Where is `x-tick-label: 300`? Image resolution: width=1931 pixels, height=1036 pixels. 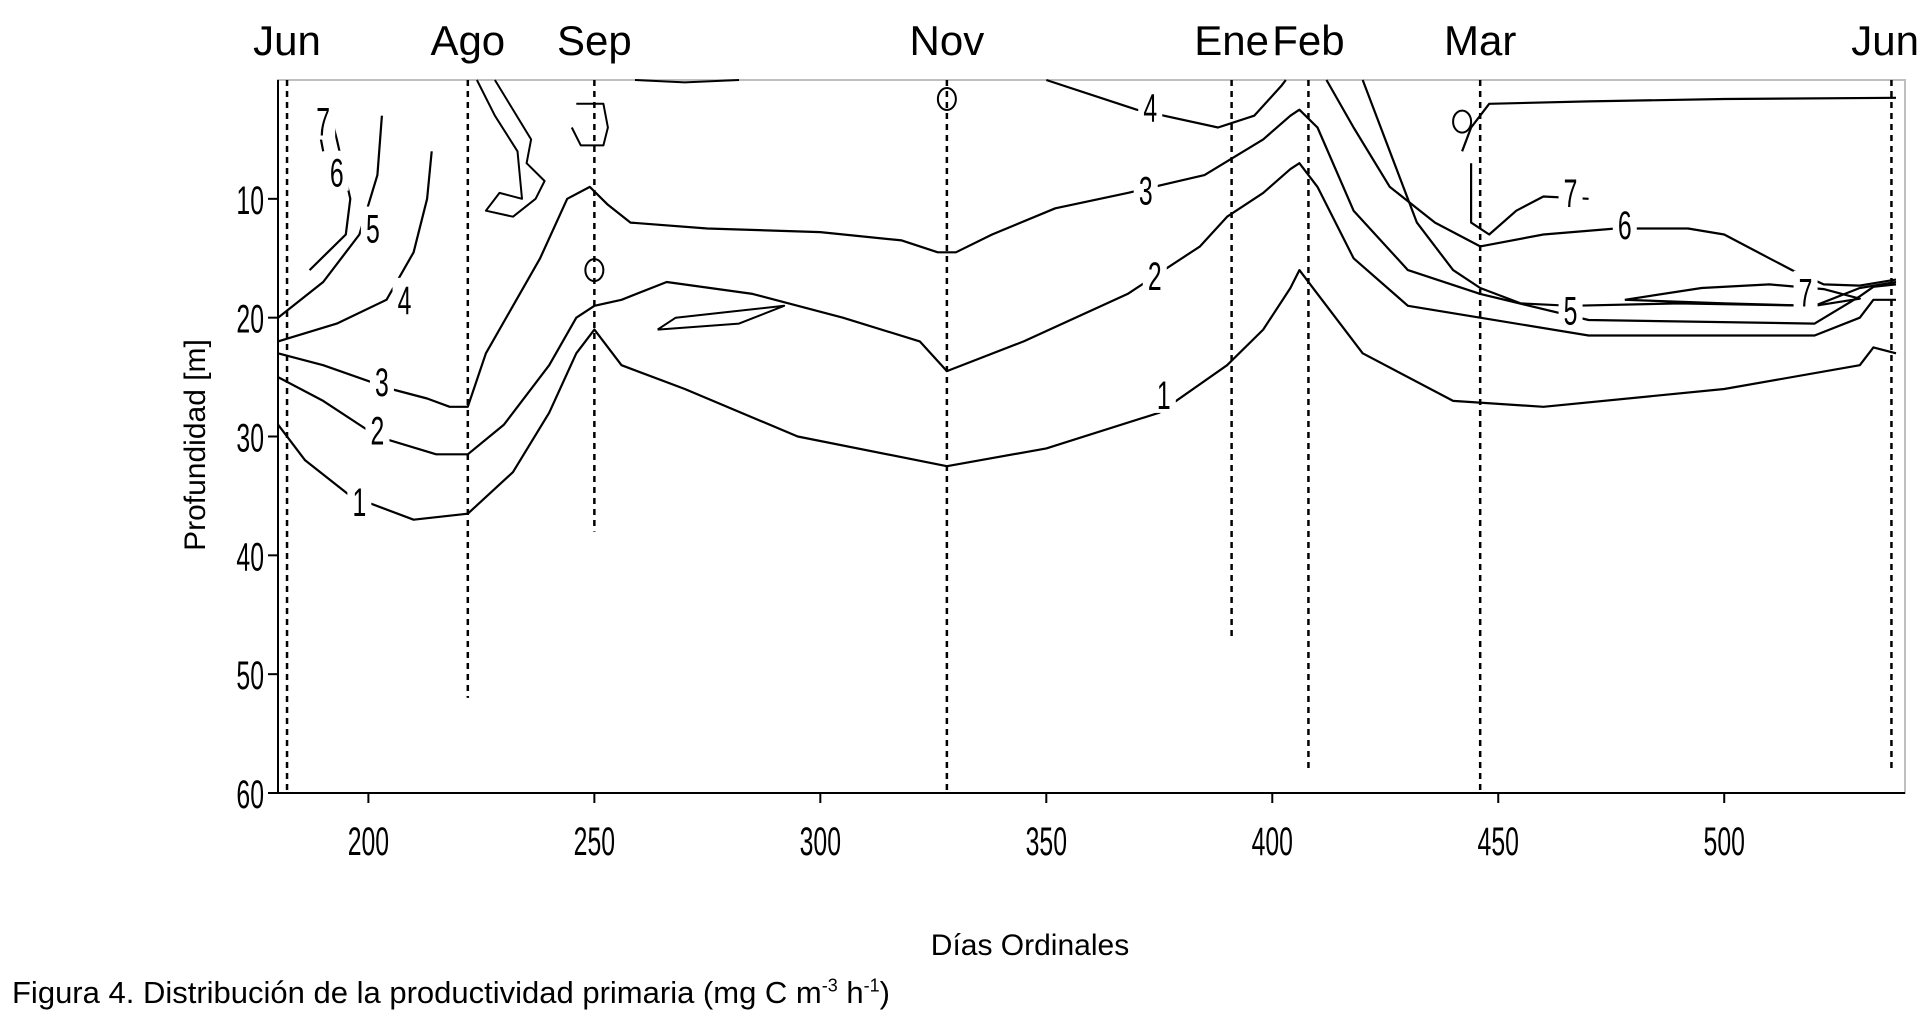
x-tick-label: 300 is located at coordinates (820, 842).